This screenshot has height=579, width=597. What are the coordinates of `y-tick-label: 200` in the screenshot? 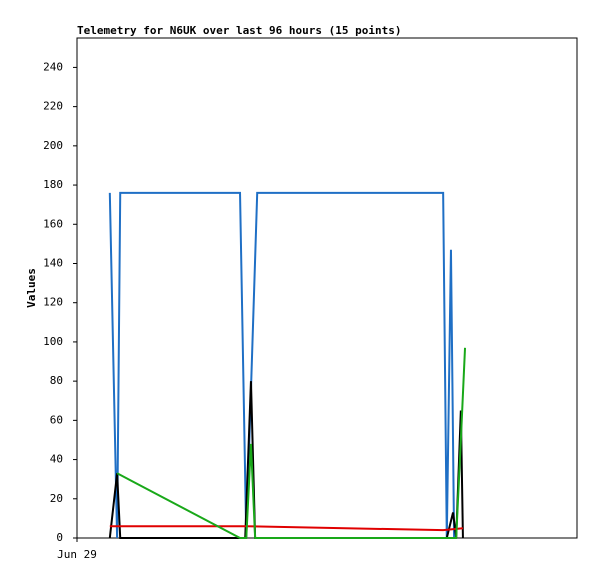 It's located at (53, 145).